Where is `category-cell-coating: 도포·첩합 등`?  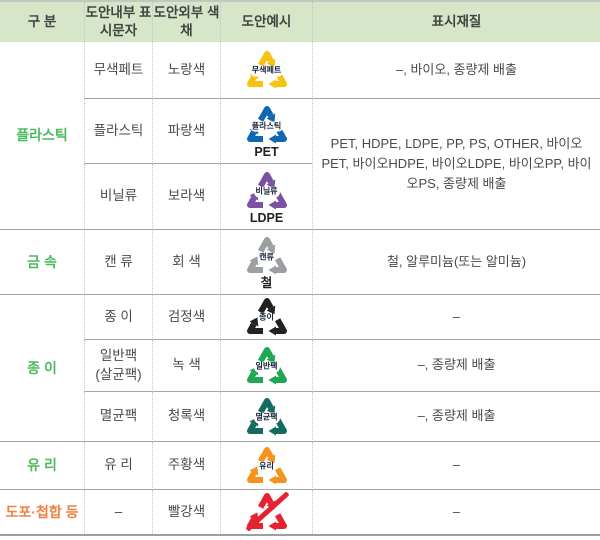
category-cell-coating: 도포·첩합 등 is located at coordinates (42, 511).